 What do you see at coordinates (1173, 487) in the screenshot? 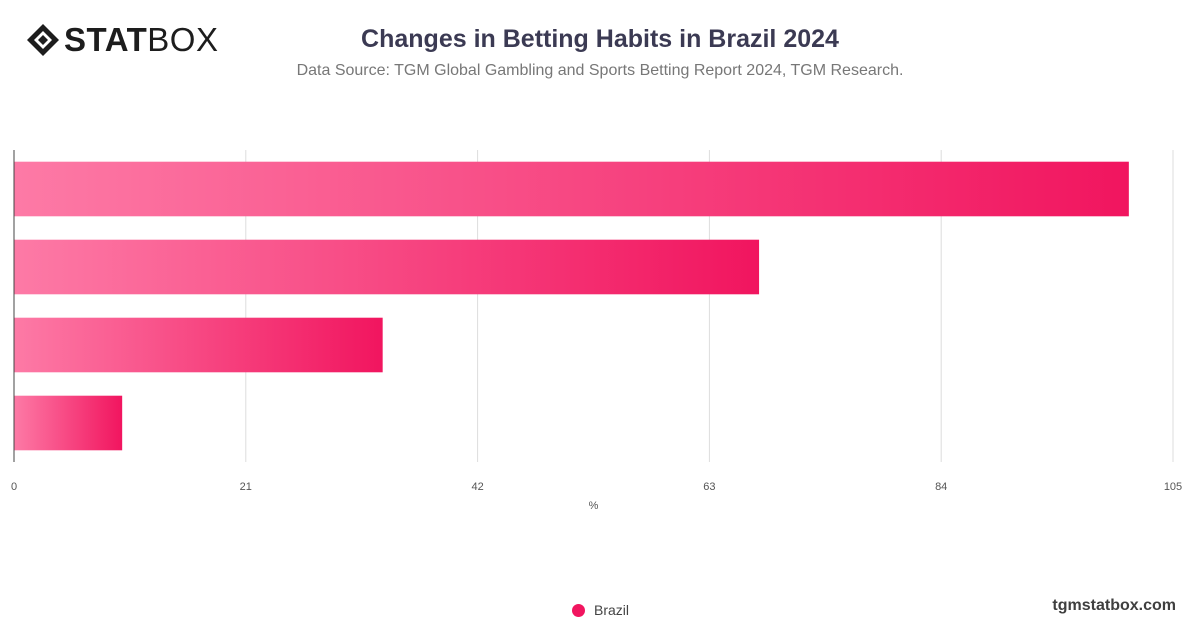
I see `x-tick-label: 105` at bounding box center [1173, 487].